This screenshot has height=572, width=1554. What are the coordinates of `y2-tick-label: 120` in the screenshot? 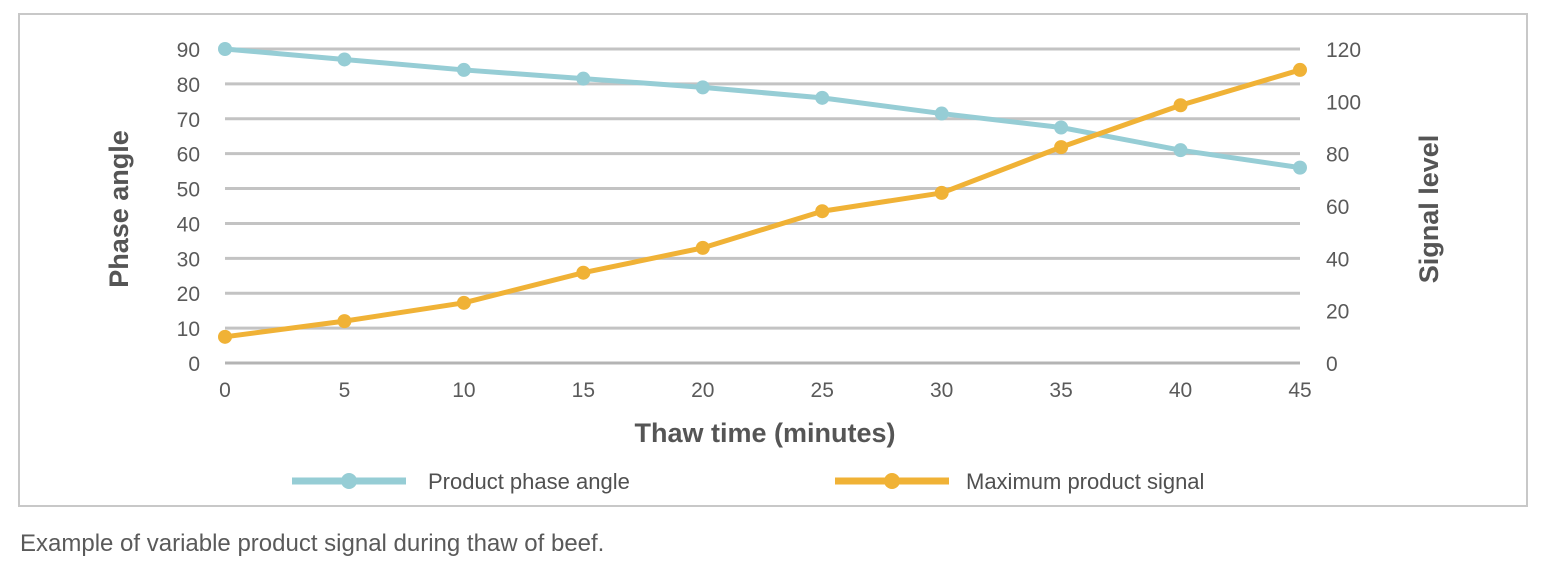 It's located at (1343, 50).